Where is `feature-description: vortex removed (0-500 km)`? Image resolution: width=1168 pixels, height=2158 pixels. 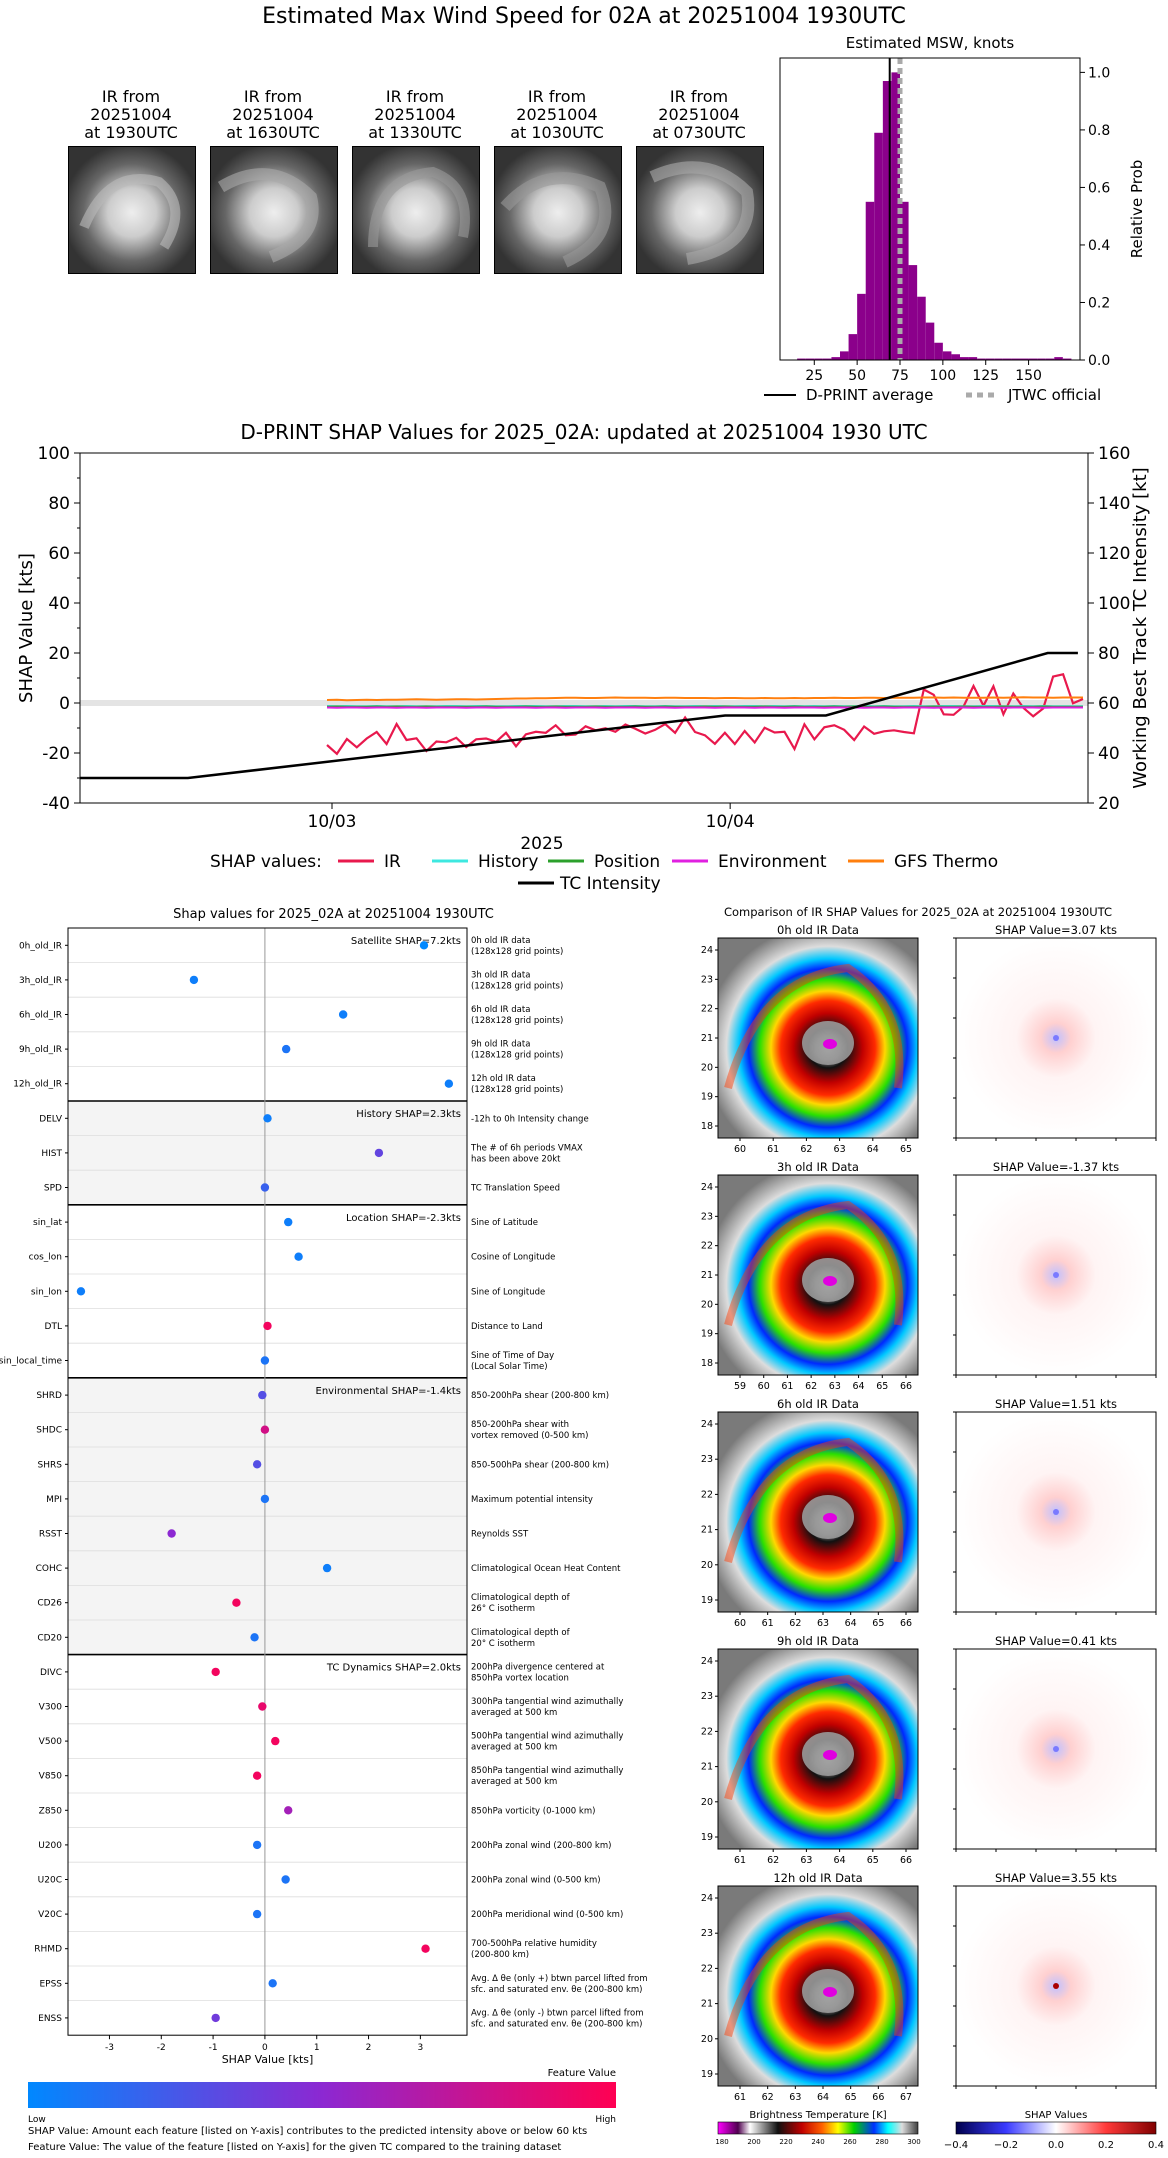
feature-description: vortex removed (0-500 km) is located at coordinates (529, 1436).